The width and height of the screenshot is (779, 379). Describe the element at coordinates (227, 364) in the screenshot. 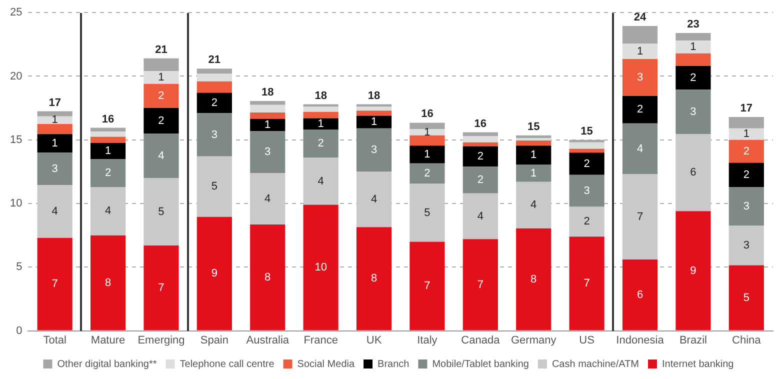

I see `legend-label: Telephone call centre` at that location.